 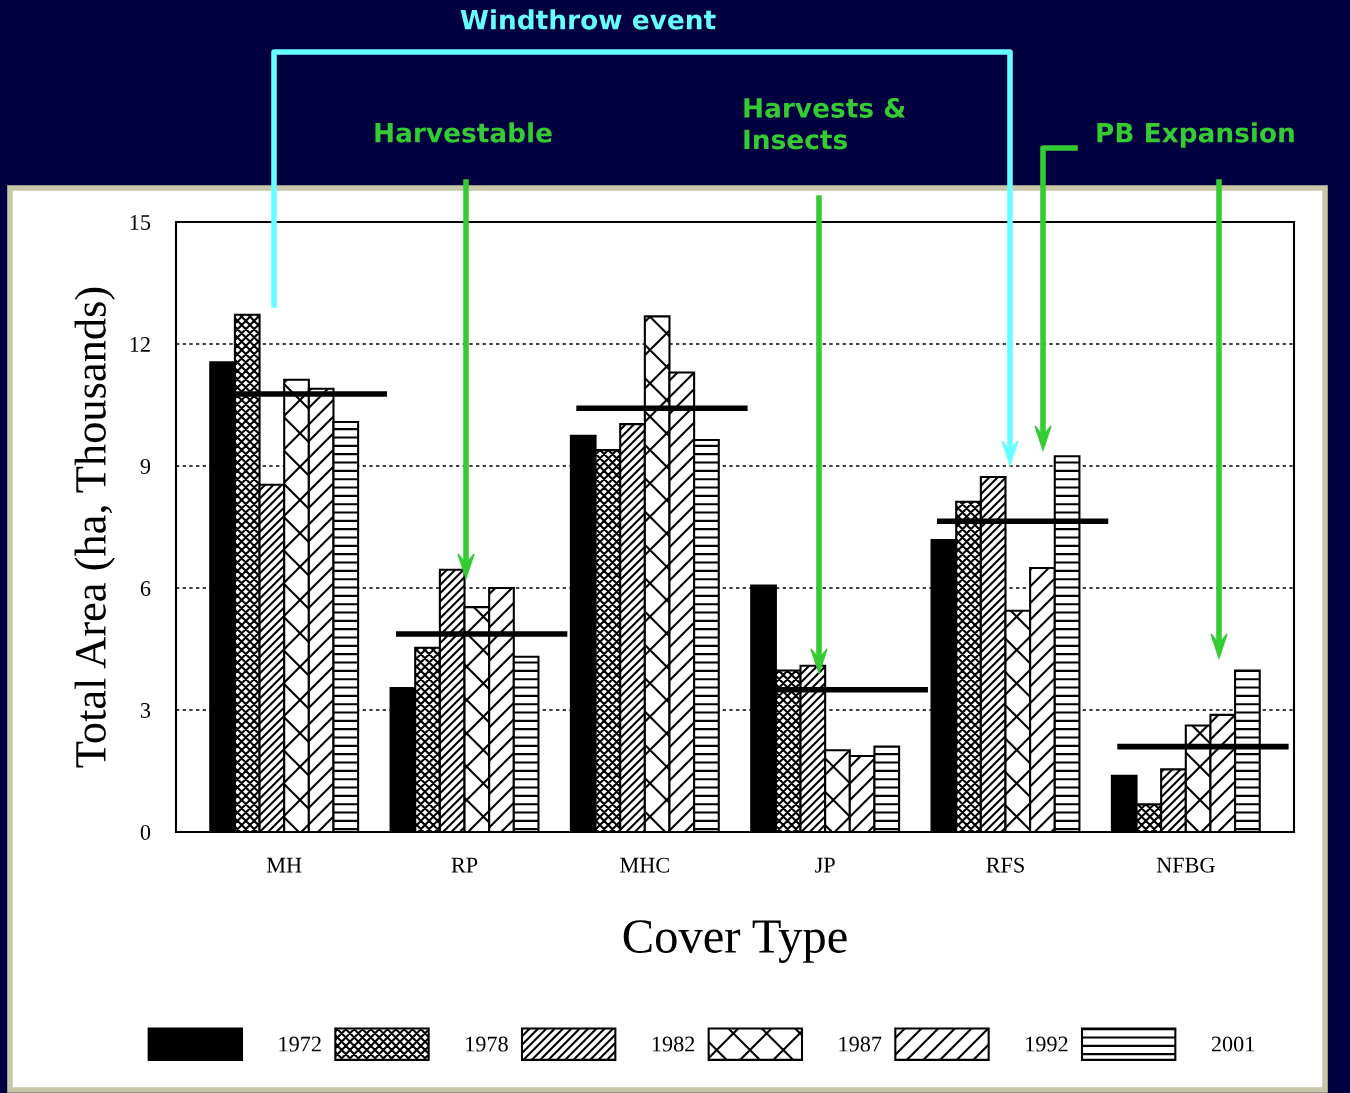 What do you see at coordinates (300, 1044) in the screenshot?
I see `legend-label: 1972` at bounding box center [300, 1044].